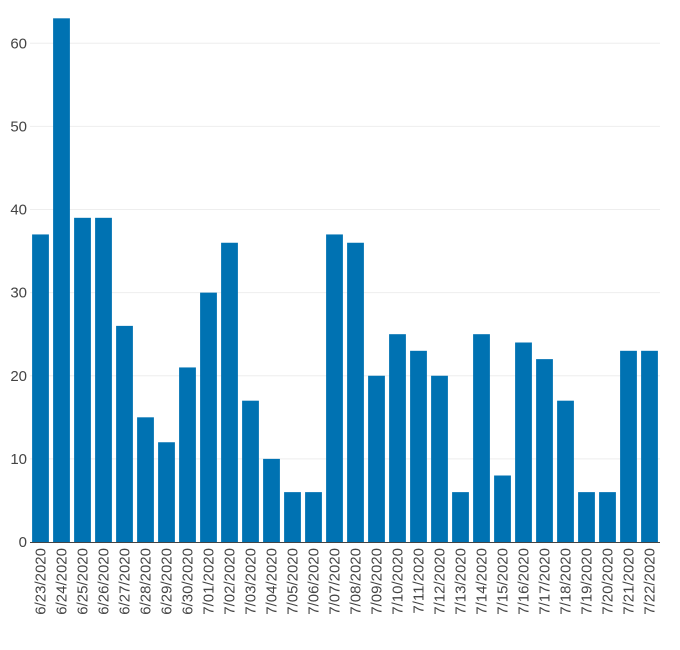 The image size is (680, 650). Describe the element at coordinates (23, 542) in the screenshot. I see `y-tick-label: 0` at that location.